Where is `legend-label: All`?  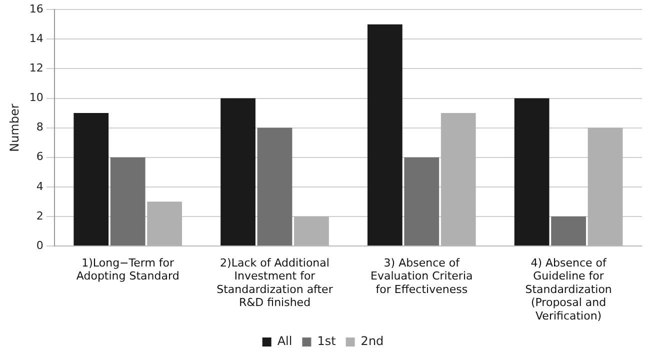 legend-label: All is located at coordinates (284, 341).